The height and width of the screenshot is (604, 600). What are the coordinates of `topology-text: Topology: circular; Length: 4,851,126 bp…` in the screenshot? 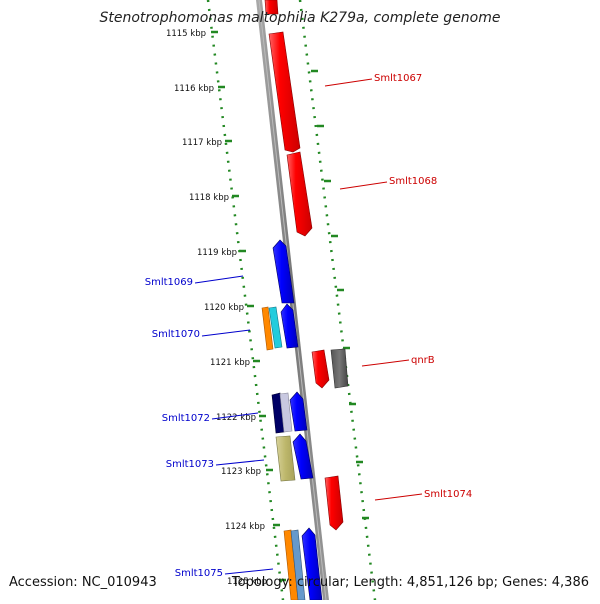 It's located at (410, 582).